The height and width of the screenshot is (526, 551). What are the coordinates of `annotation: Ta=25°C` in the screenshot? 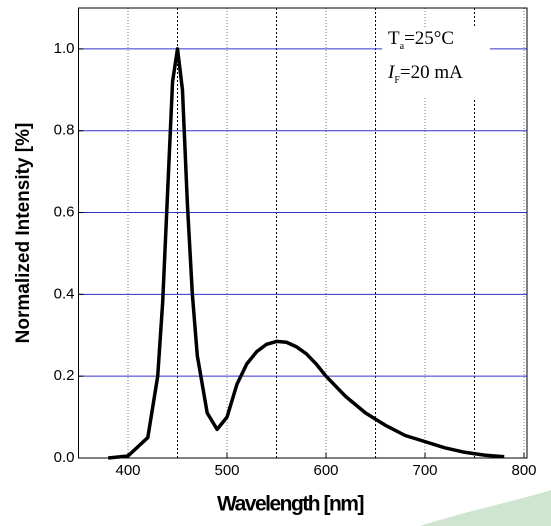 It's located at (421, 40).